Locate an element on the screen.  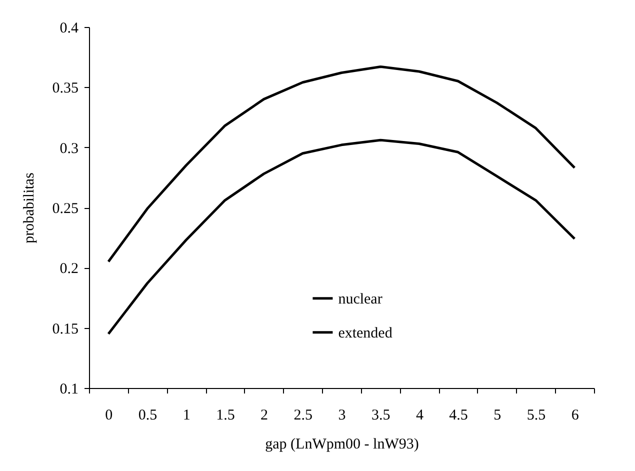
x-tick-label: 2.5 is located at coordinates (303, 416).